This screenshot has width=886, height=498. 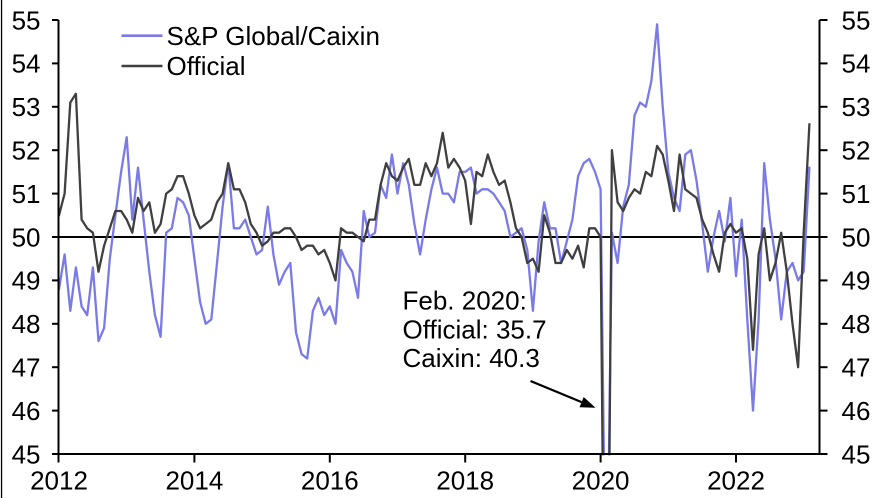 I want to click on svg-text: 2022, so click(x=736, y=481).